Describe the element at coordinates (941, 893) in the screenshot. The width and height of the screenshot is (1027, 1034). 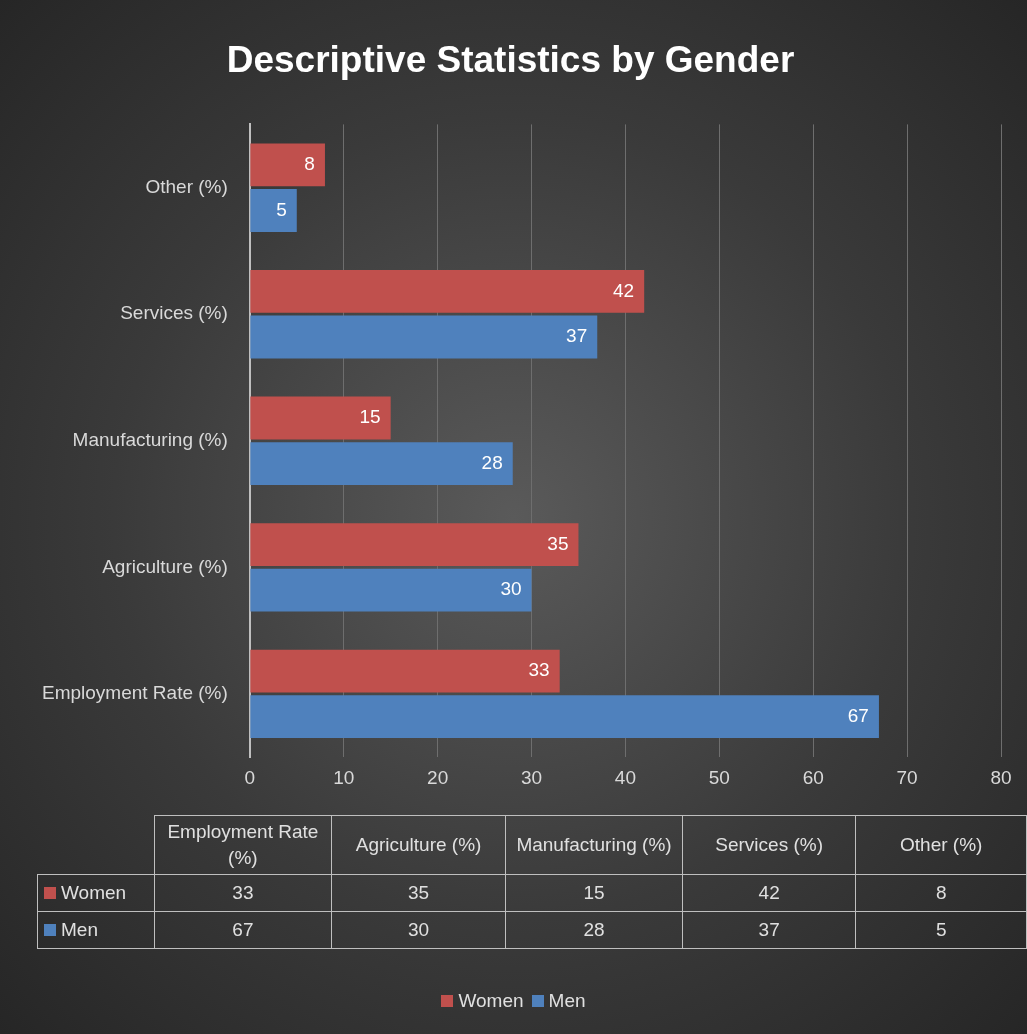
I see `text: 8` at that location.